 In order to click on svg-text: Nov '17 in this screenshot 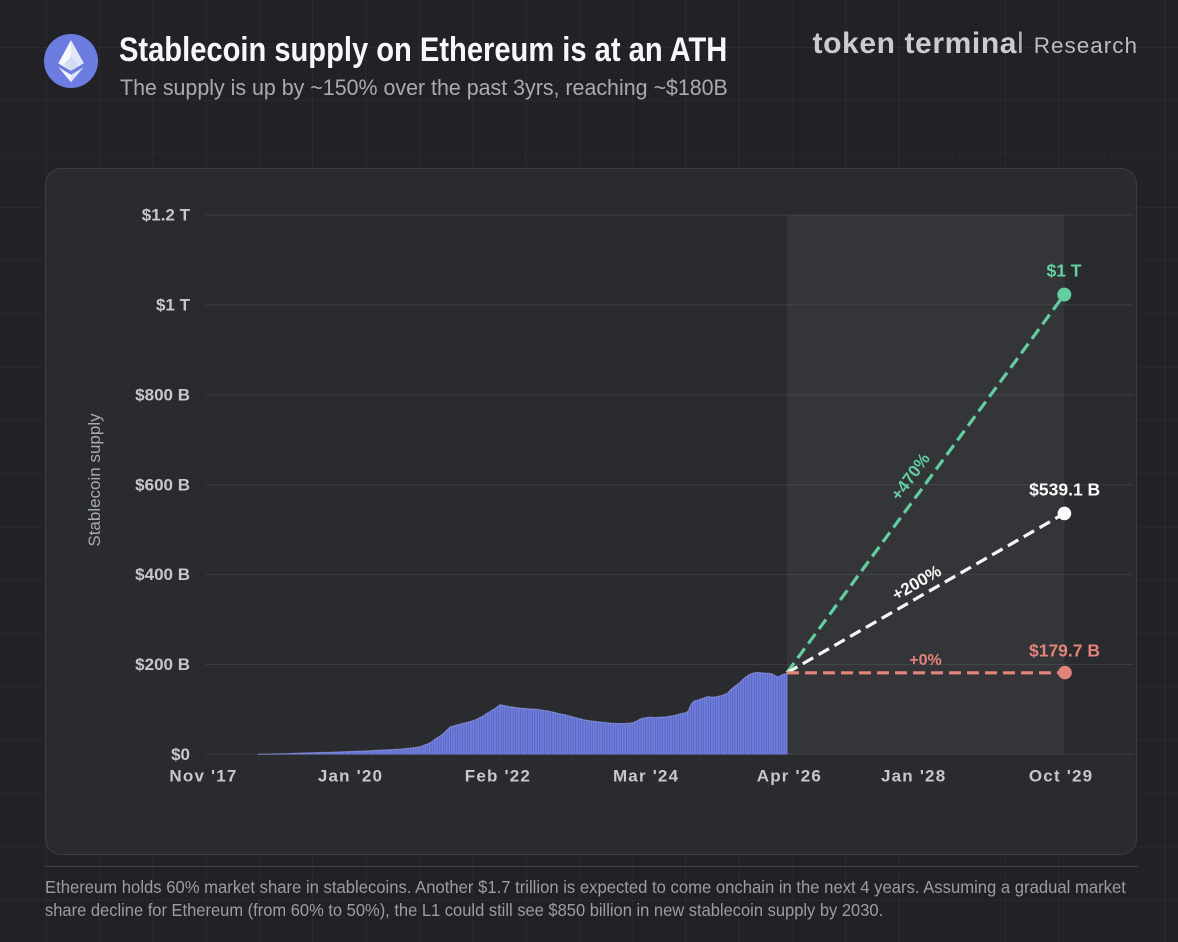, I will do `click(203, 776)`.